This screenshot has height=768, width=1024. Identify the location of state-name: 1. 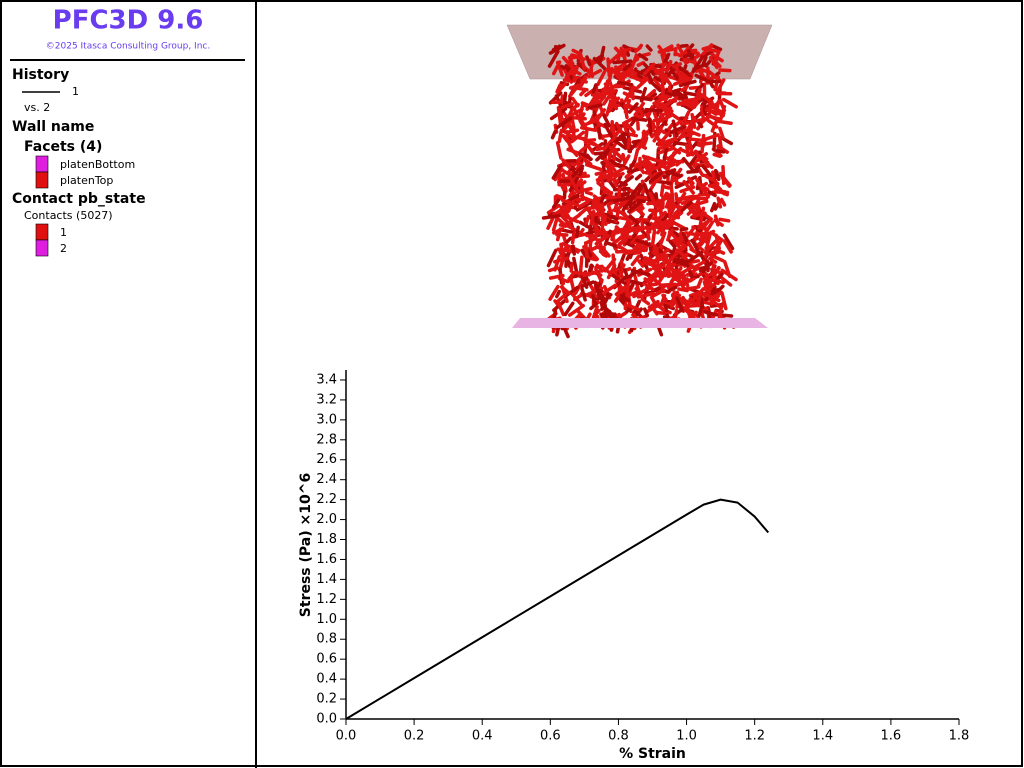
(63, 232).